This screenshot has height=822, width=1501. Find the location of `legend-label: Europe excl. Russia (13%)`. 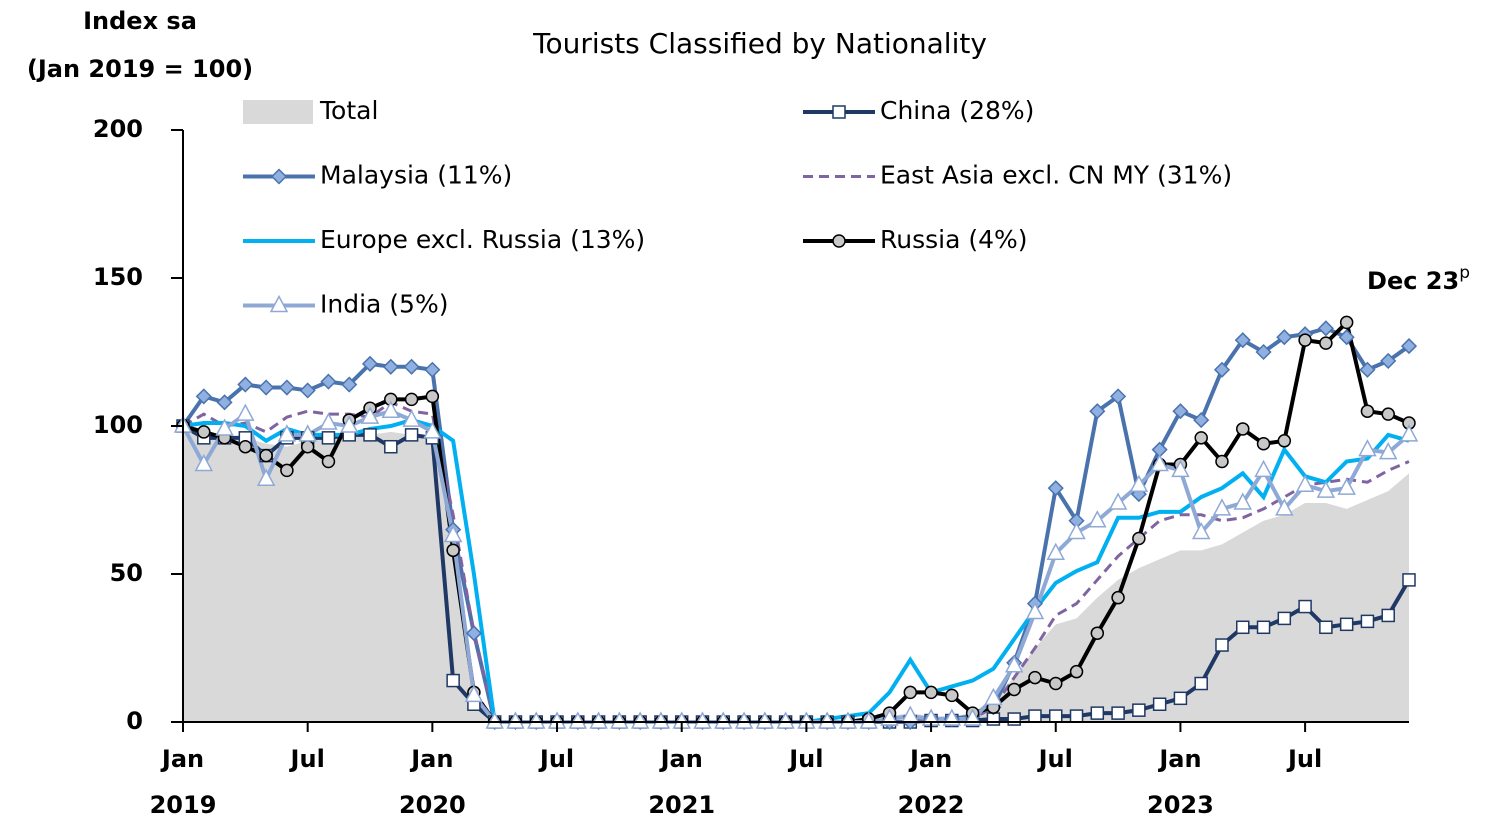

legend-label: Europe excl. Russia (13%) is located at coordinates (482, 239).